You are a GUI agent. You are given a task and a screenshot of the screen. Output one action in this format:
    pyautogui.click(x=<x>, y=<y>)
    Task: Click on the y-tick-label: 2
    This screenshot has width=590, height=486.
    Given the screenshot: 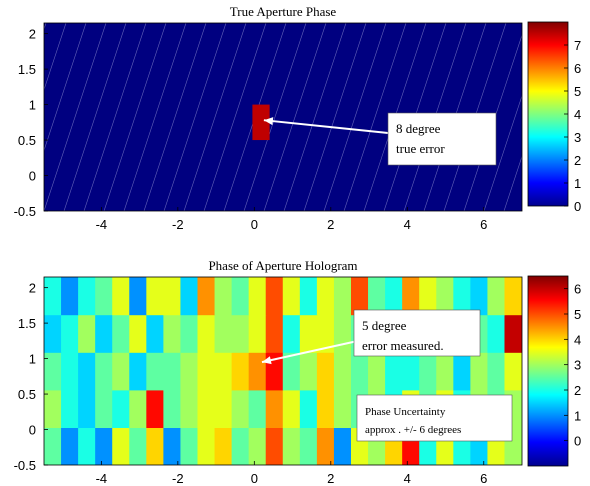 What is the action you would take?
    pyautogui.click(x=32, y=34)
    